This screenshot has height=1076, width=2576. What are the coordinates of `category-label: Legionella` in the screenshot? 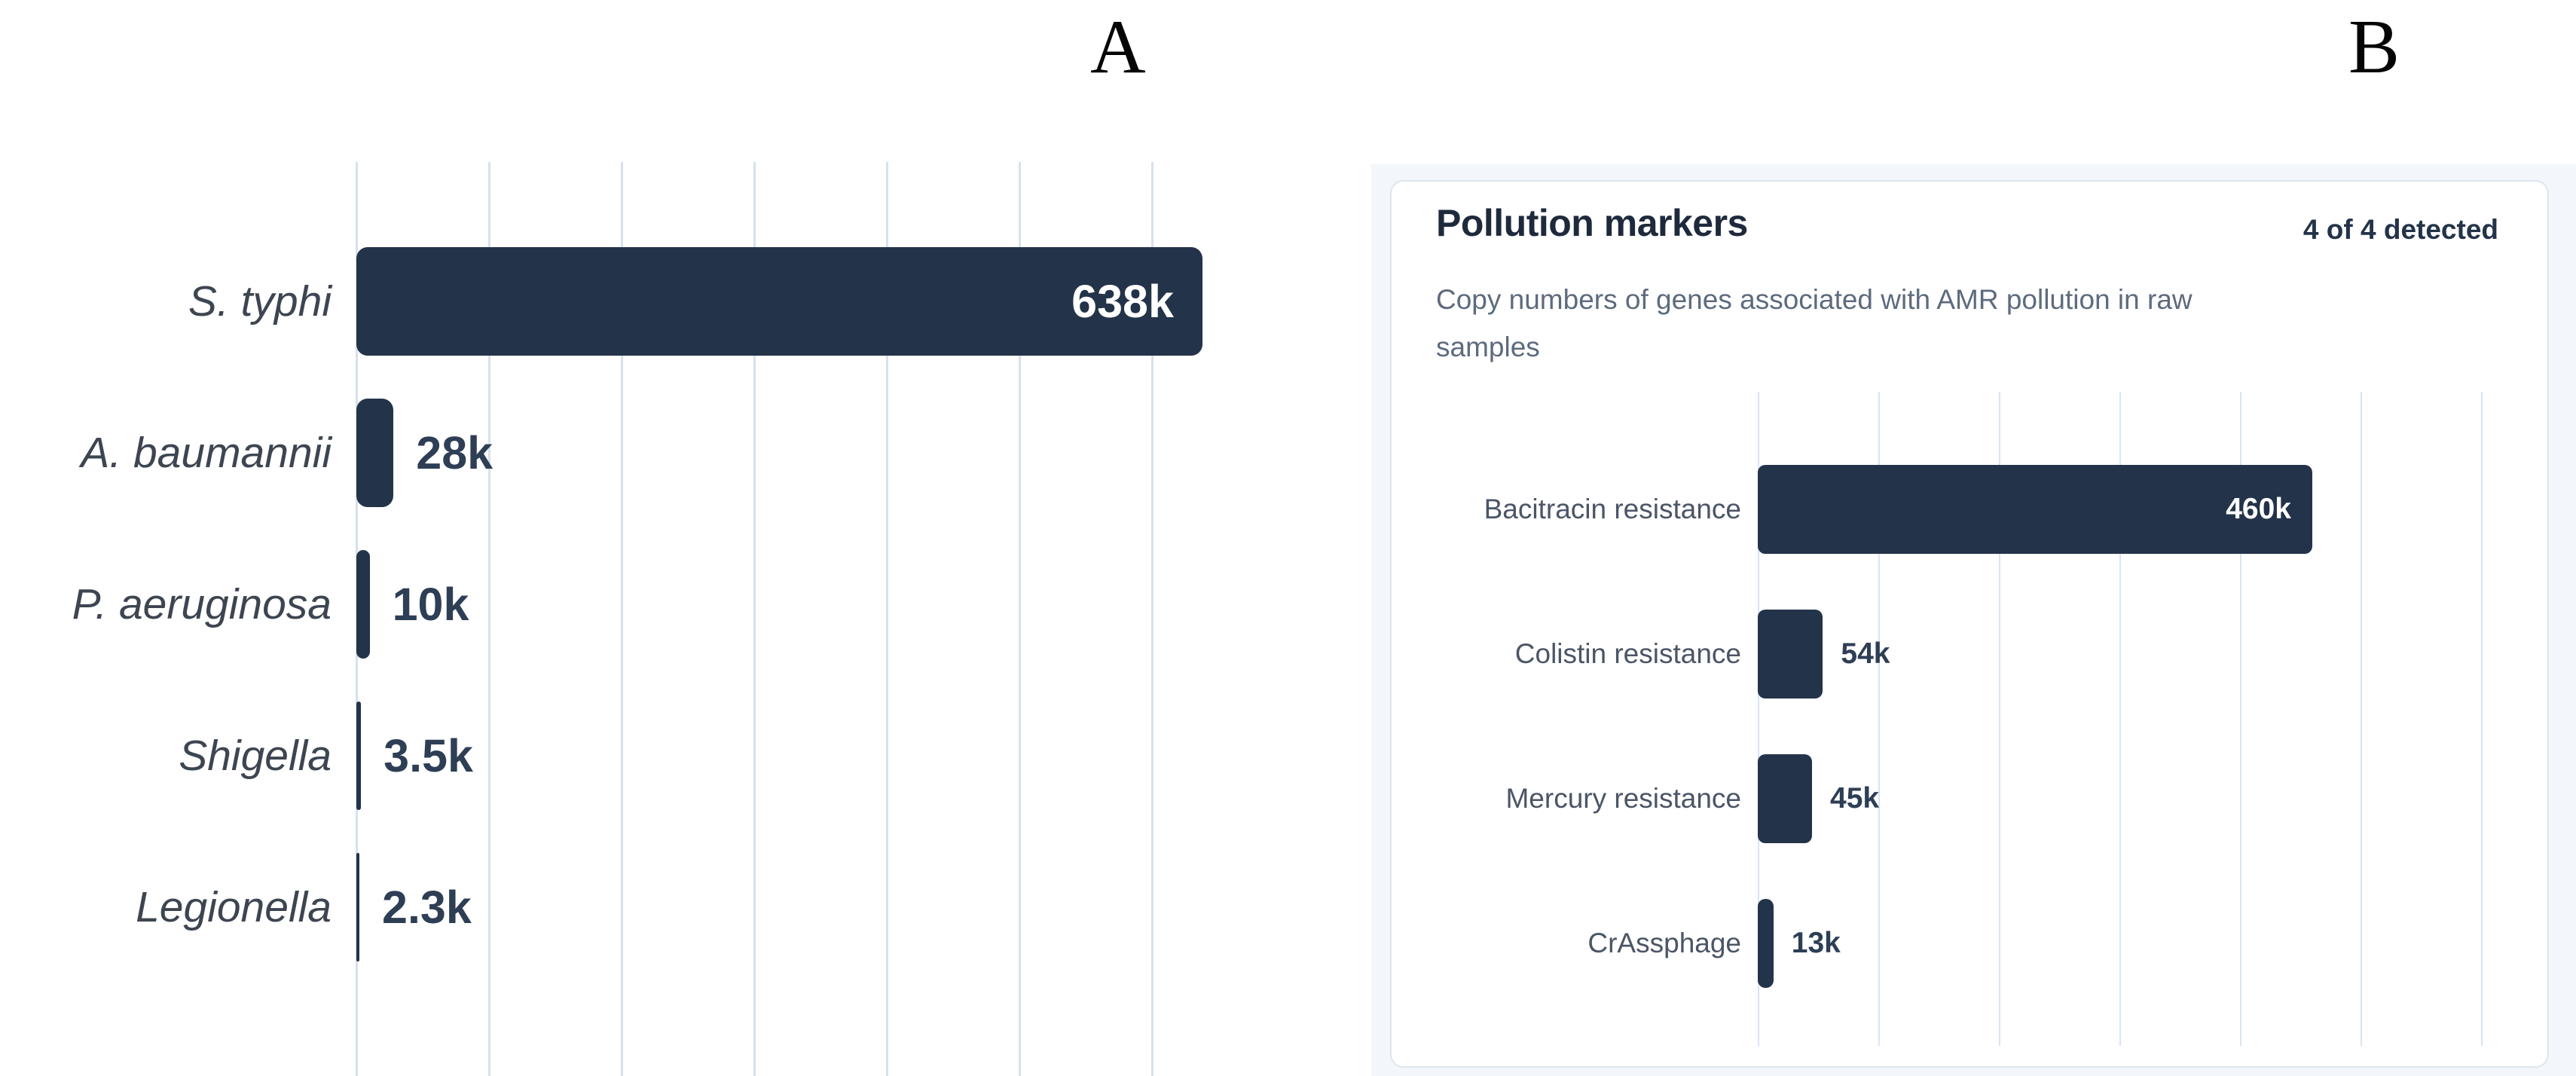 It's located at (234, 907).